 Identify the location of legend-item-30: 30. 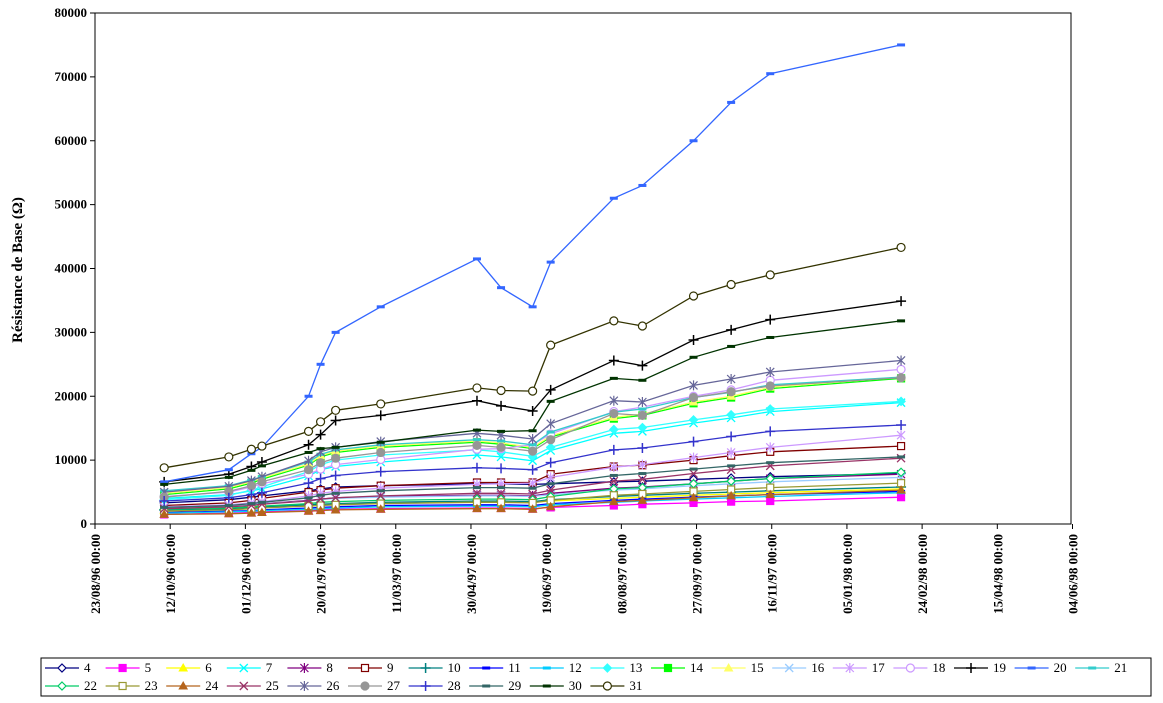
(555, 685).